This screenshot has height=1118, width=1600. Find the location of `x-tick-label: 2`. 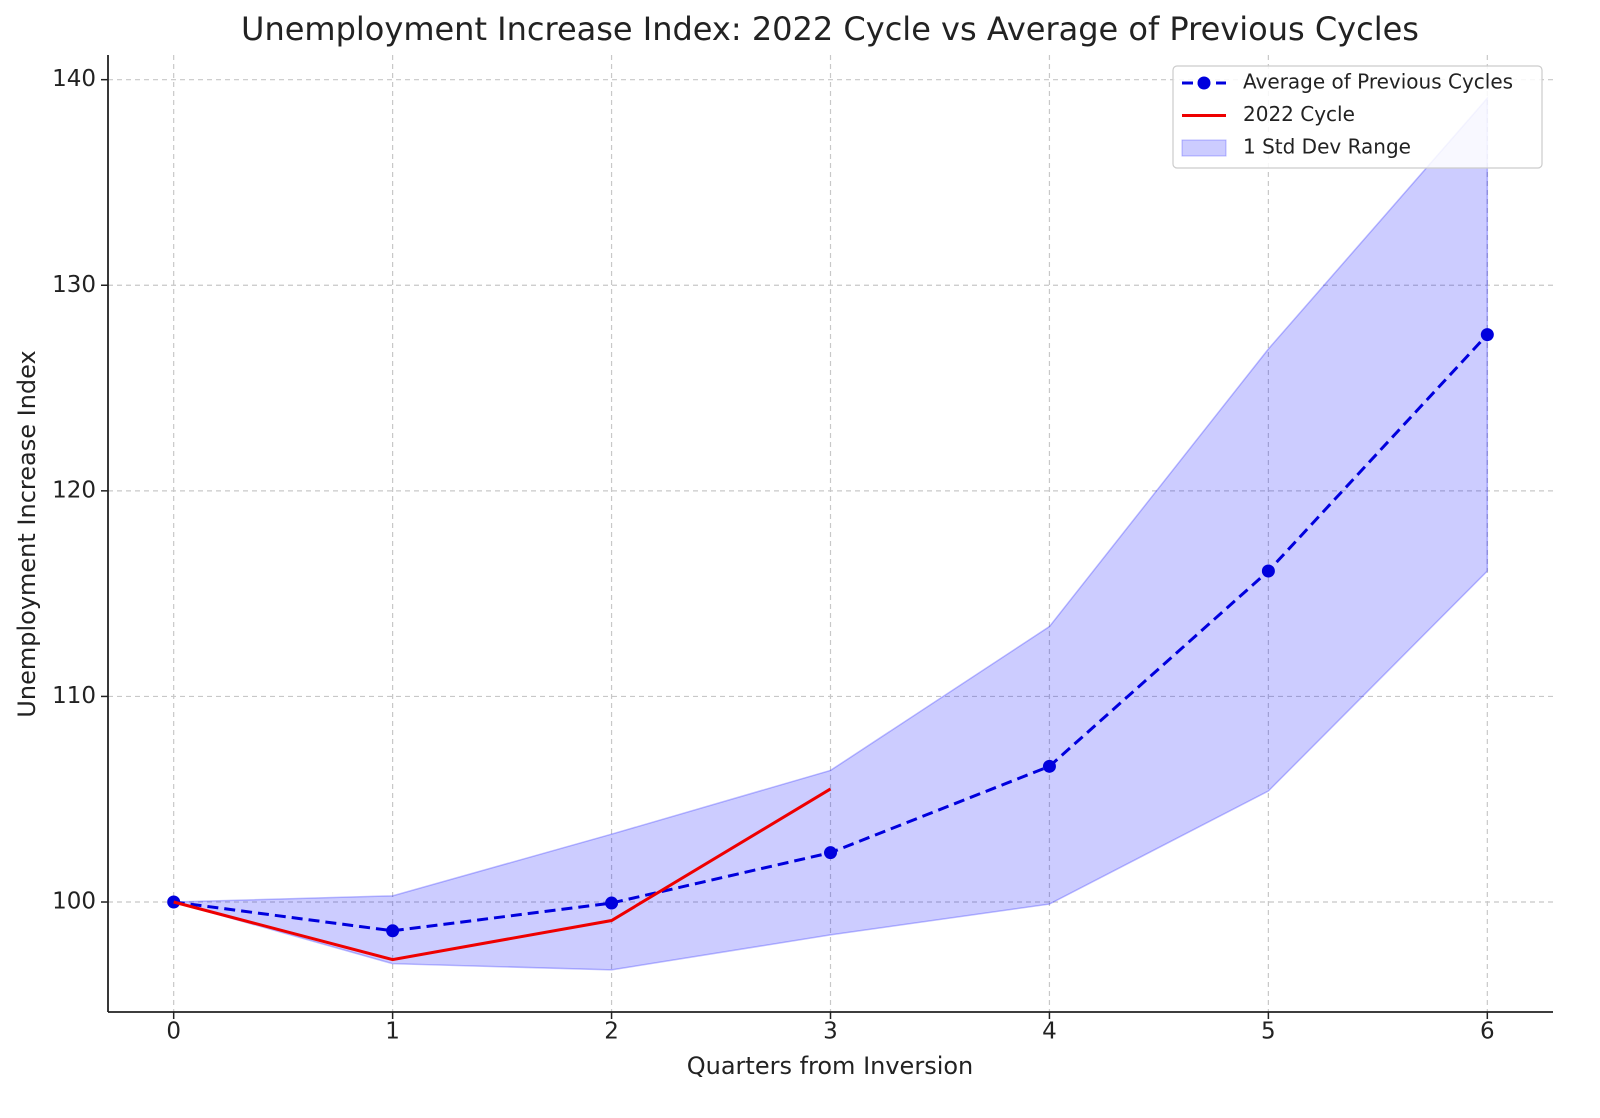

x-tick-label: 2 is located at coordinates (611, 1032).